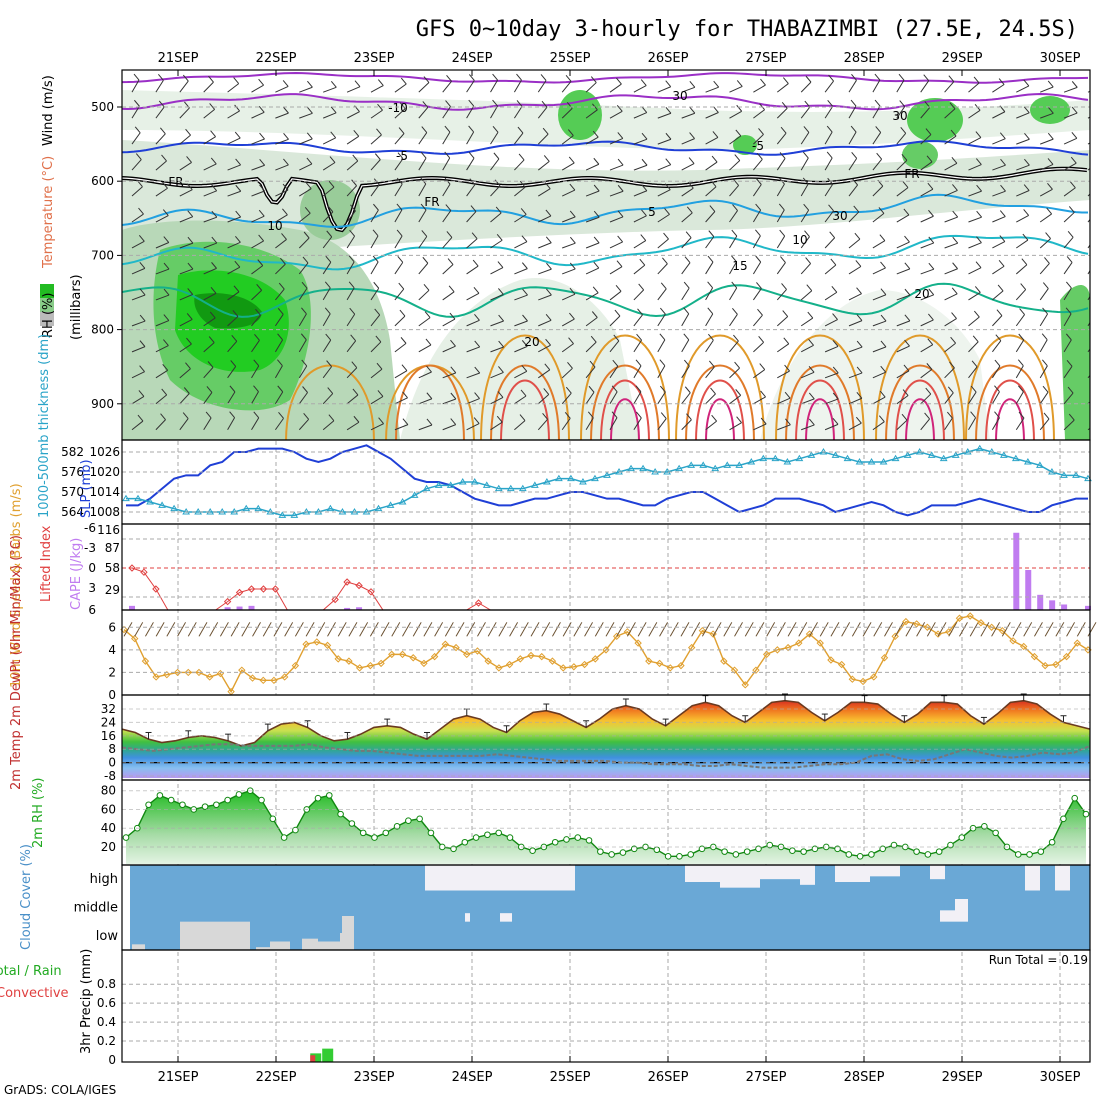  I want to click on rh-tick-label: 80, so click(108, 791).